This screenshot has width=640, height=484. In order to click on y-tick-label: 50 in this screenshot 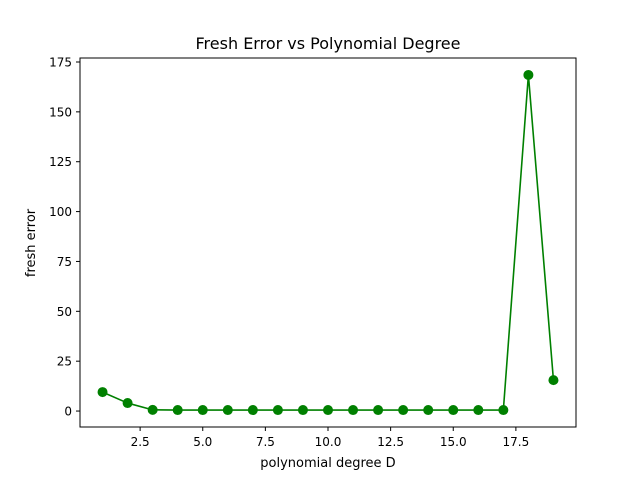, I will do `click(64, 312)`.